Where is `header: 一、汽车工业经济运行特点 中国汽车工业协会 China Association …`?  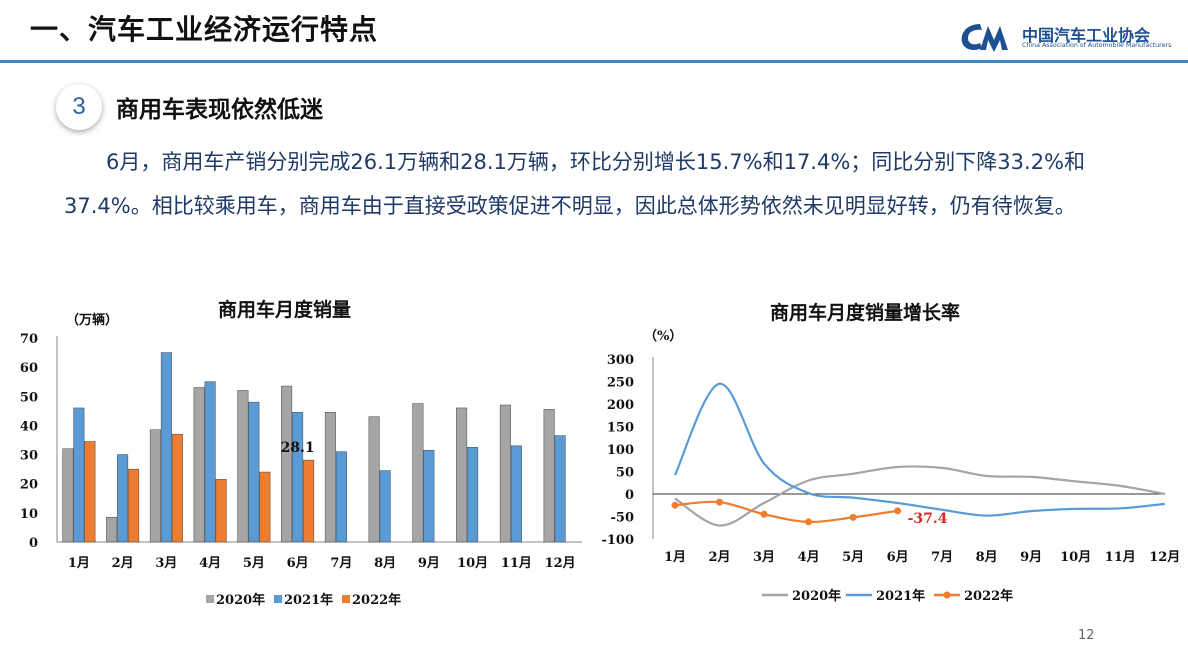 header: 一、汽车工业经济运行特点 中国汽车工业协会 China Association … is located at coordinates (594, 31).